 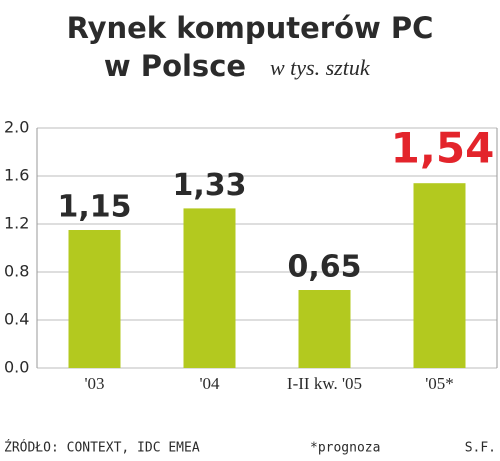 What do you see at coordinates (94, 207) in the screenshot?
I see `value-label: 1,15` at bounding box center [94, 207].